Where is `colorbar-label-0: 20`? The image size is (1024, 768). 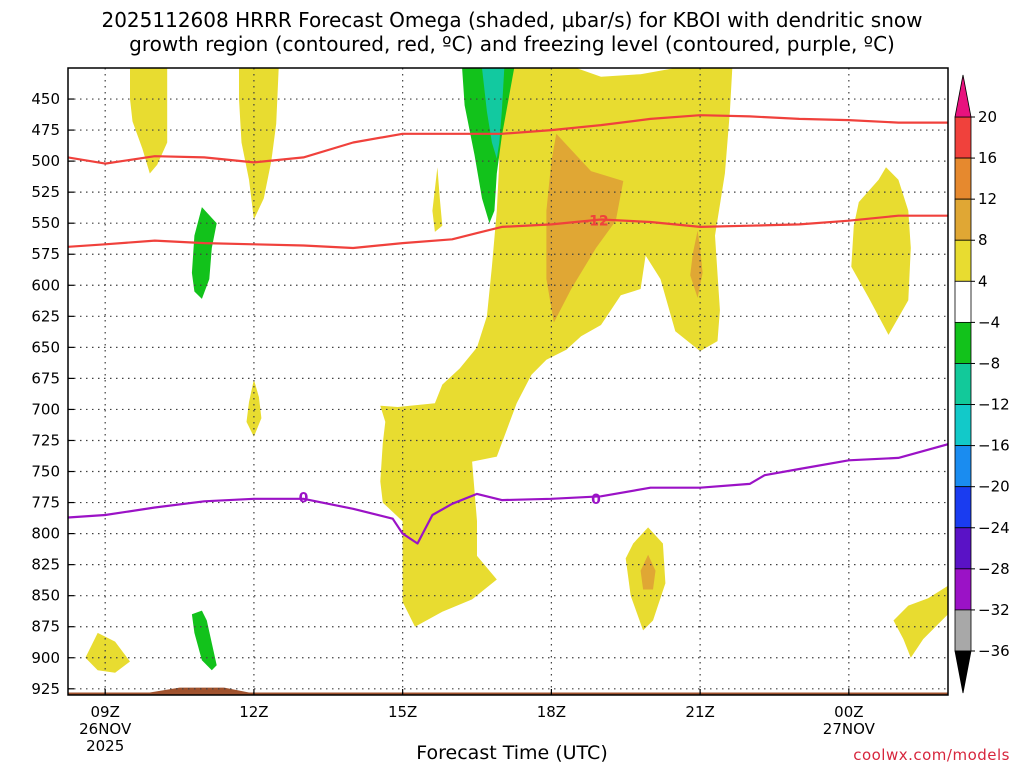
colorbar-label-0: 20 is located at coordinates (987, 117).